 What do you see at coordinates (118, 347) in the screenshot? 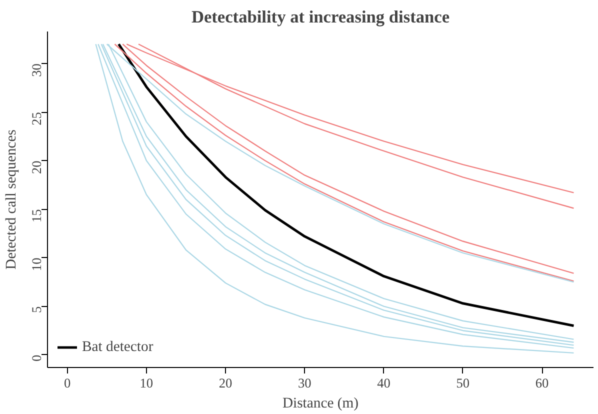
I see `legend-label: Bat detector` at bounding box center [118, 347].